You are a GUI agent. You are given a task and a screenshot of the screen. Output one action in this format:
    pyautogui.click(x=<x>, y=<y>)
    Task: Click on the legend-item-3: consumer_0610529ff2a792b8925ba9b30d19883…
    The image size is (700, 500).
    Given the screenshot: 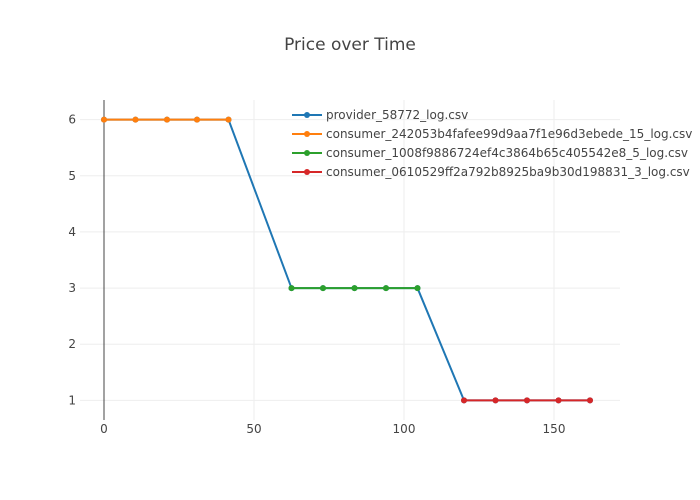 What is the action you would take?
    pyautogui.click(x=491, y=172)
    